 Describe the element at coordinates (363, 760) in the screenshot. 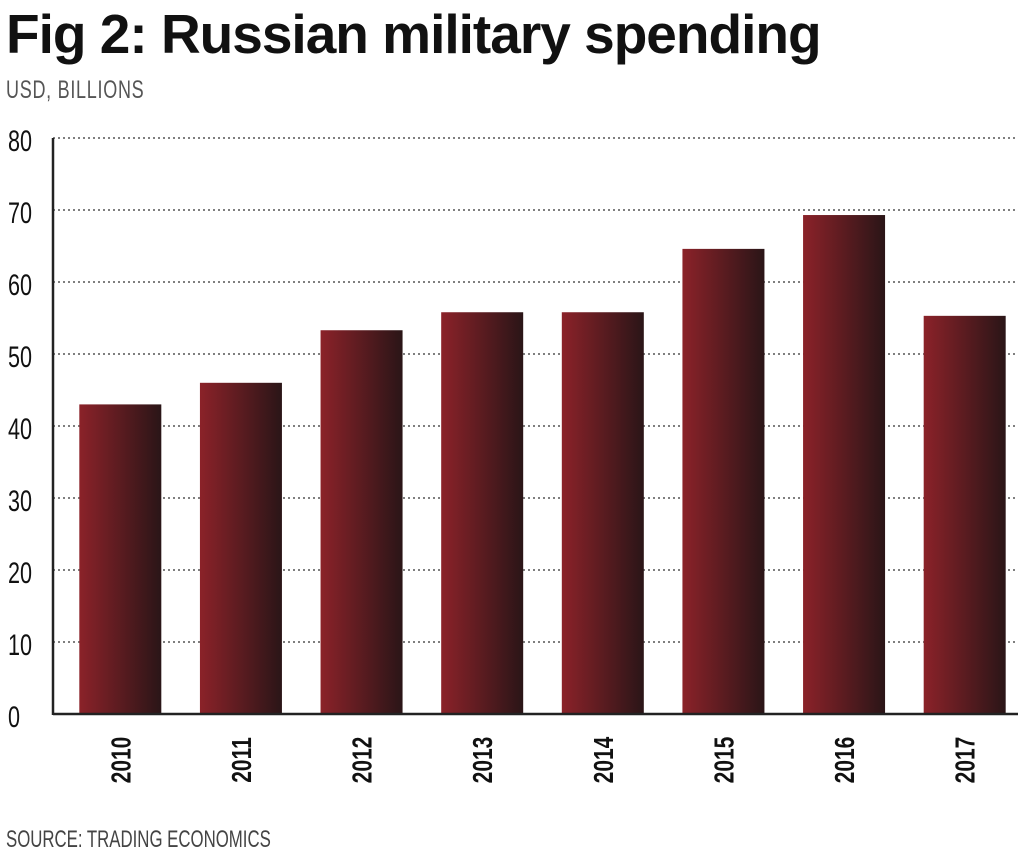

I see `x-tick-label: 2012` at that location.